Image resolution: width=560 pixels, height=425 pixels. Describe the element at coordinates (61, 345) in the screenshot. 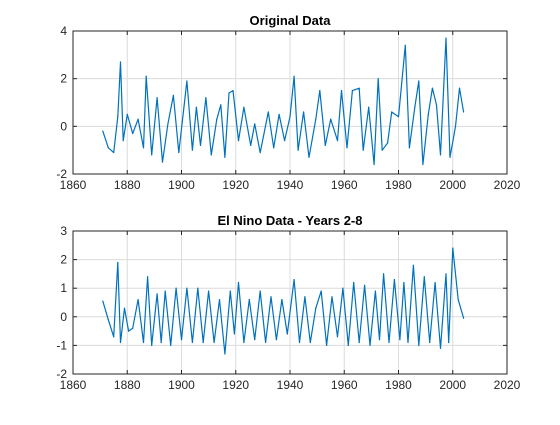

I see `y-tick-label: -1` at that location.